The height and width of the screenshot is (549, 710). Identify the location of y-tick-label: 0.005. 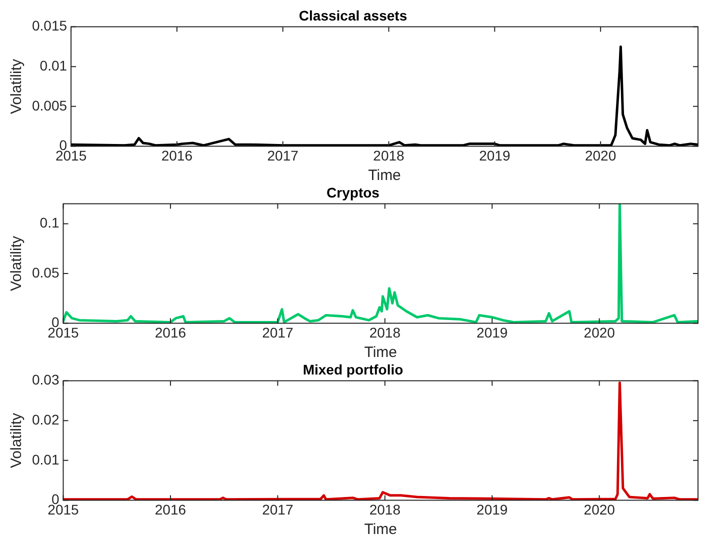
(50, 105).